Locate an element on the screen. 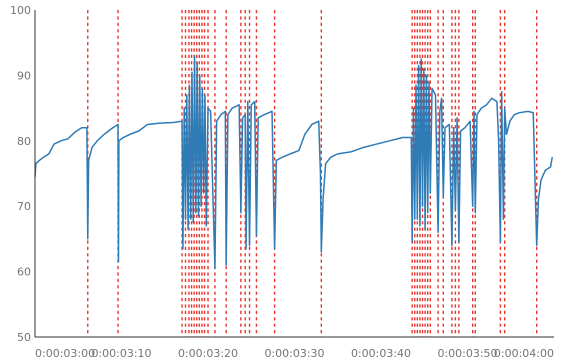 This screenshot has height=364, width=584. x-tick-label: 0:00:03:10 is located at coordinates (121, 353).